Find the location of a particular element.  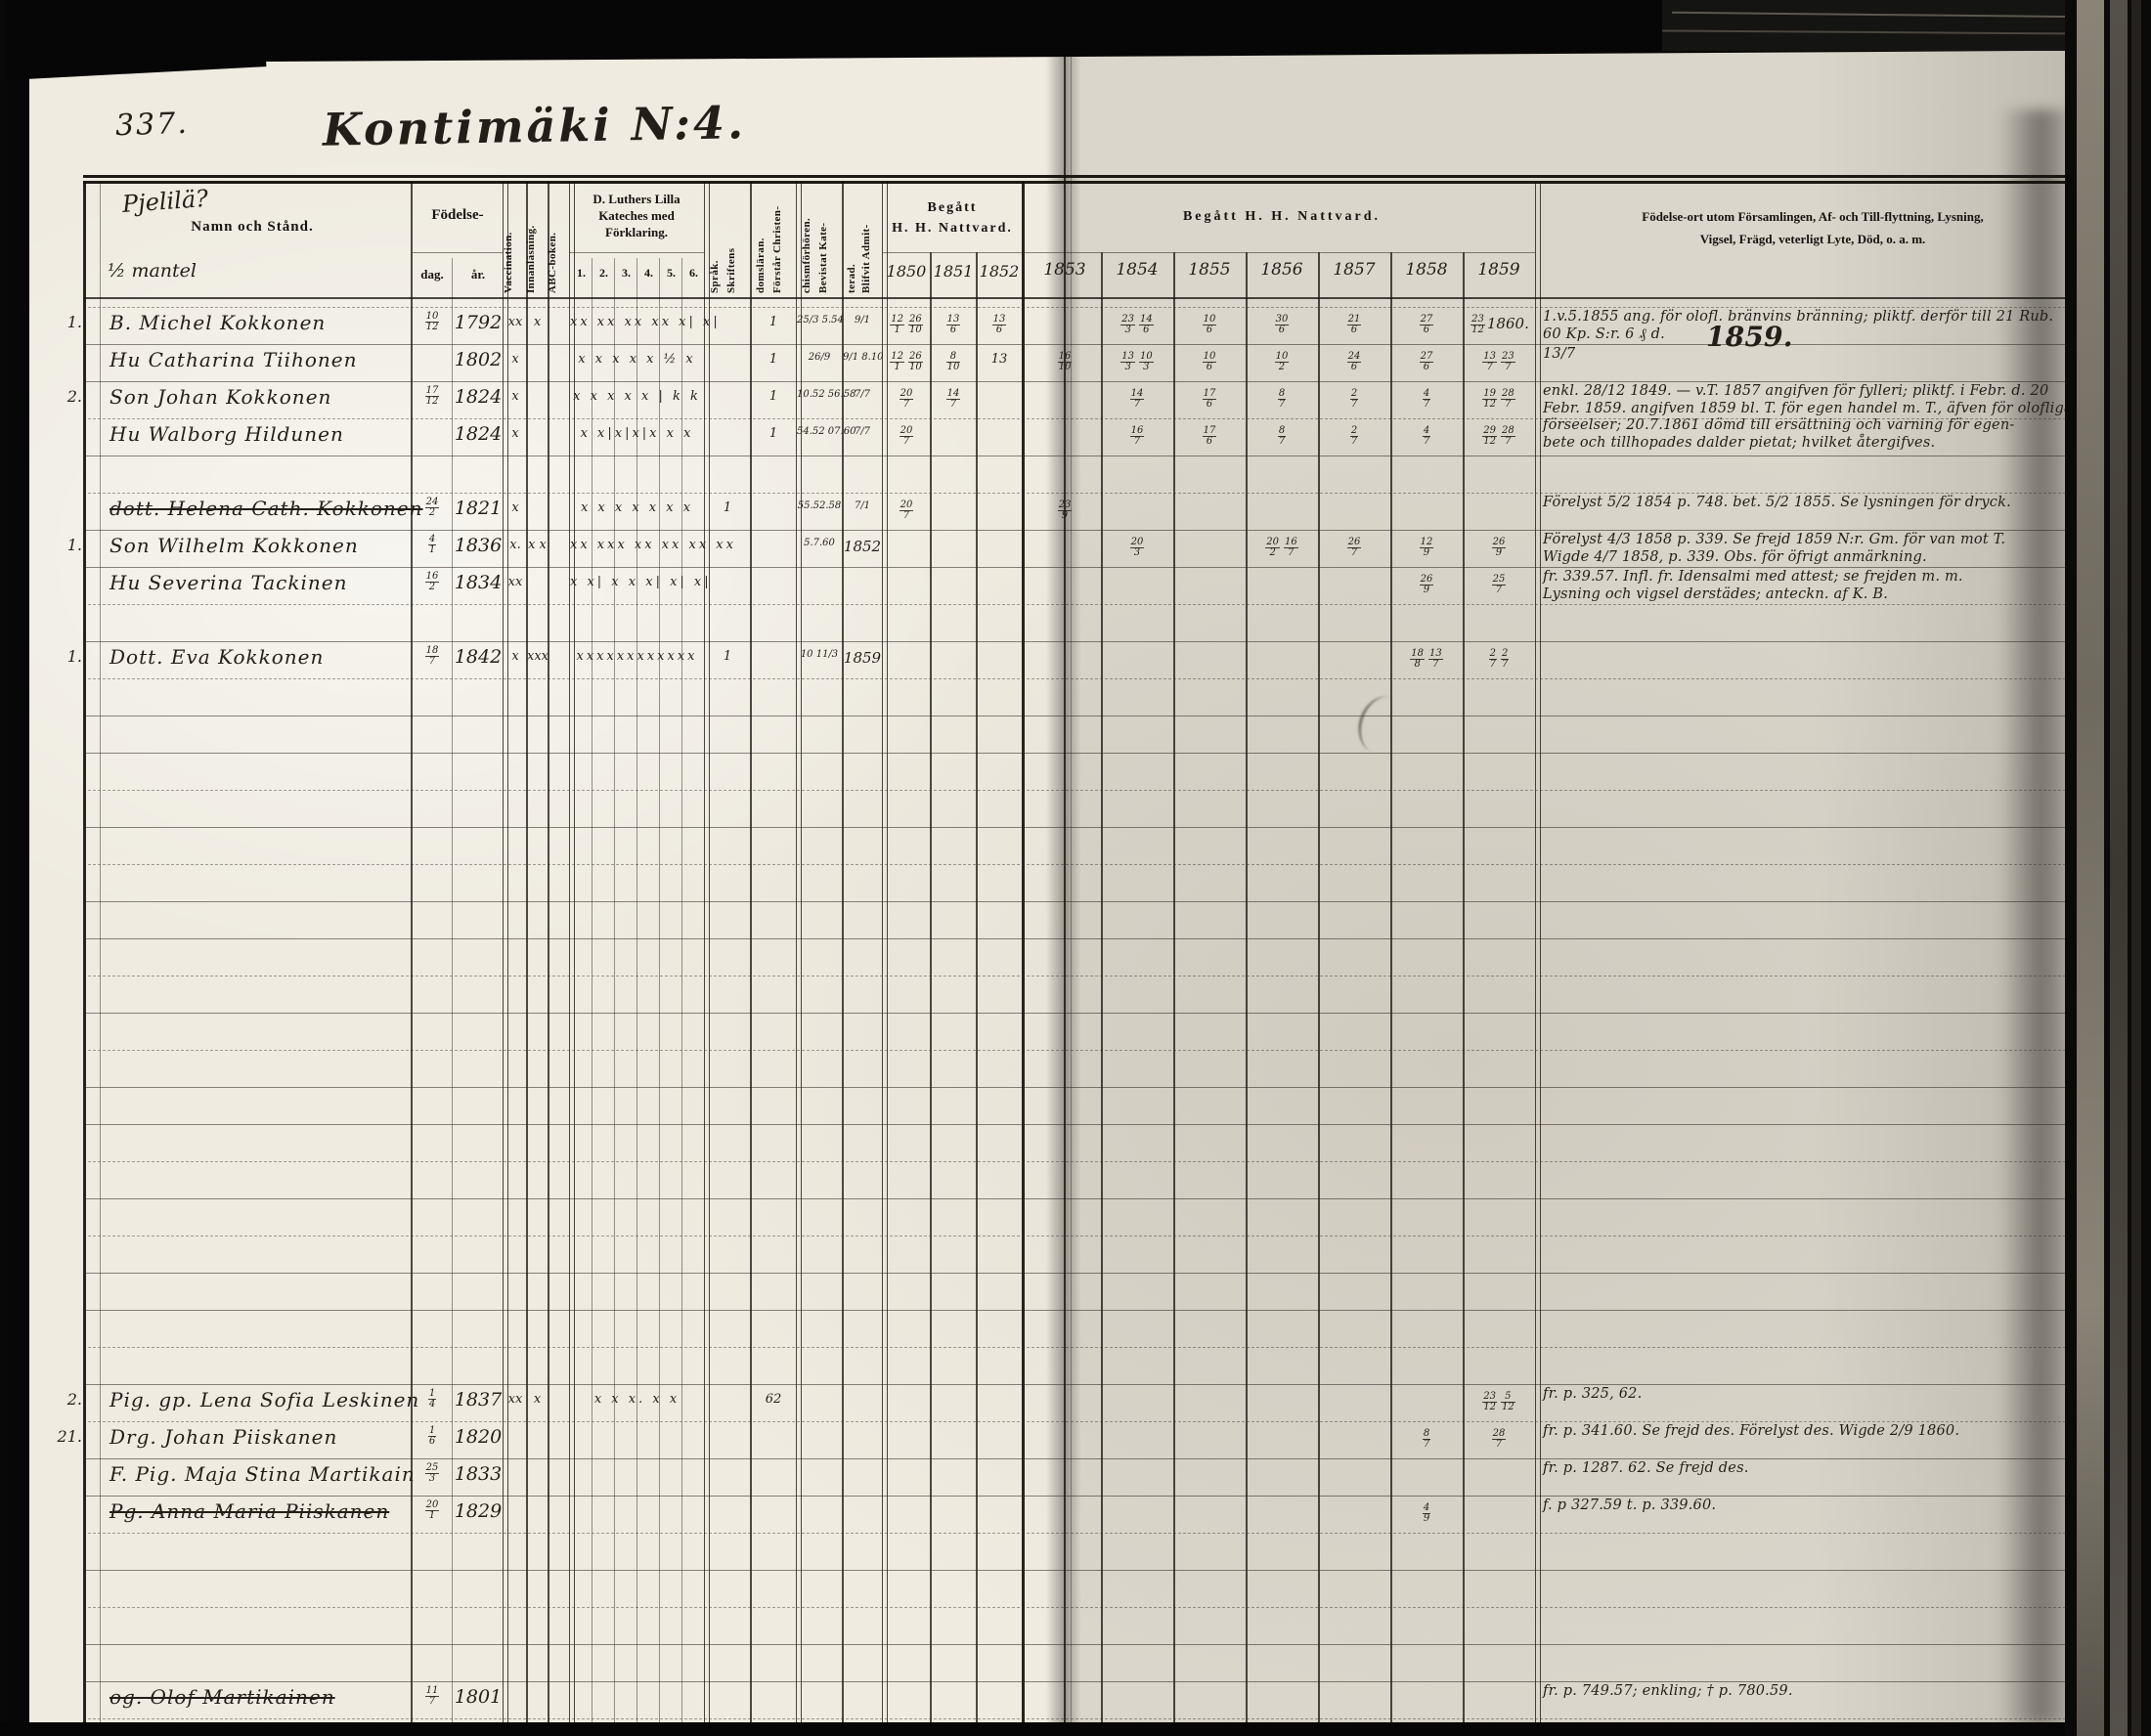

mark-bevistat: 25/3 5.54 is located at coordinates (821, 321).